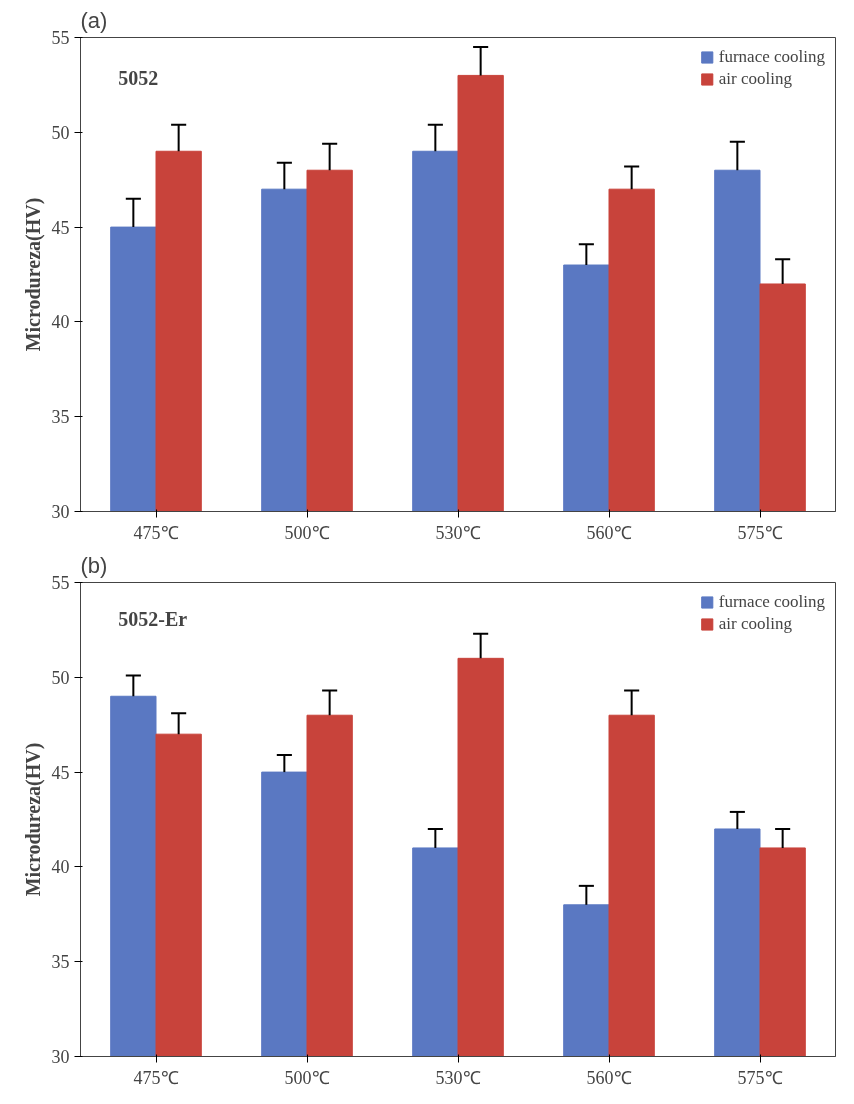 The height and width of the screenshot is (1104, 854). Describe the element at coordinates (94, 20) in the screenshot. I see `chart-title: (a)` at that location.